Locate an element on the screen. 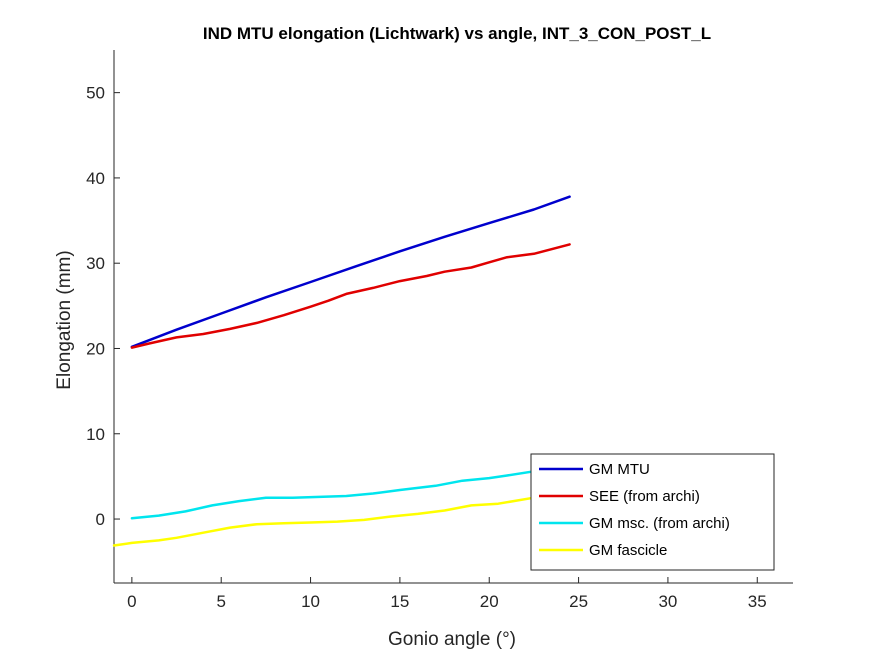 Image resolution: width=875 pixels, height=661 pixels. y-tick-label: 0 is located at coordinates (100, 519).